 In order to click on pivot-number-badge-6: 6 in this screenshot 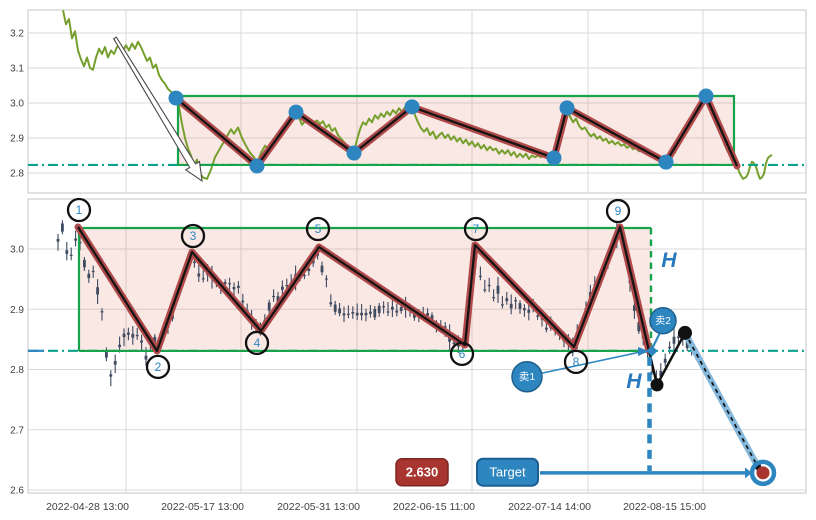, I will do `click(462, 354)`.